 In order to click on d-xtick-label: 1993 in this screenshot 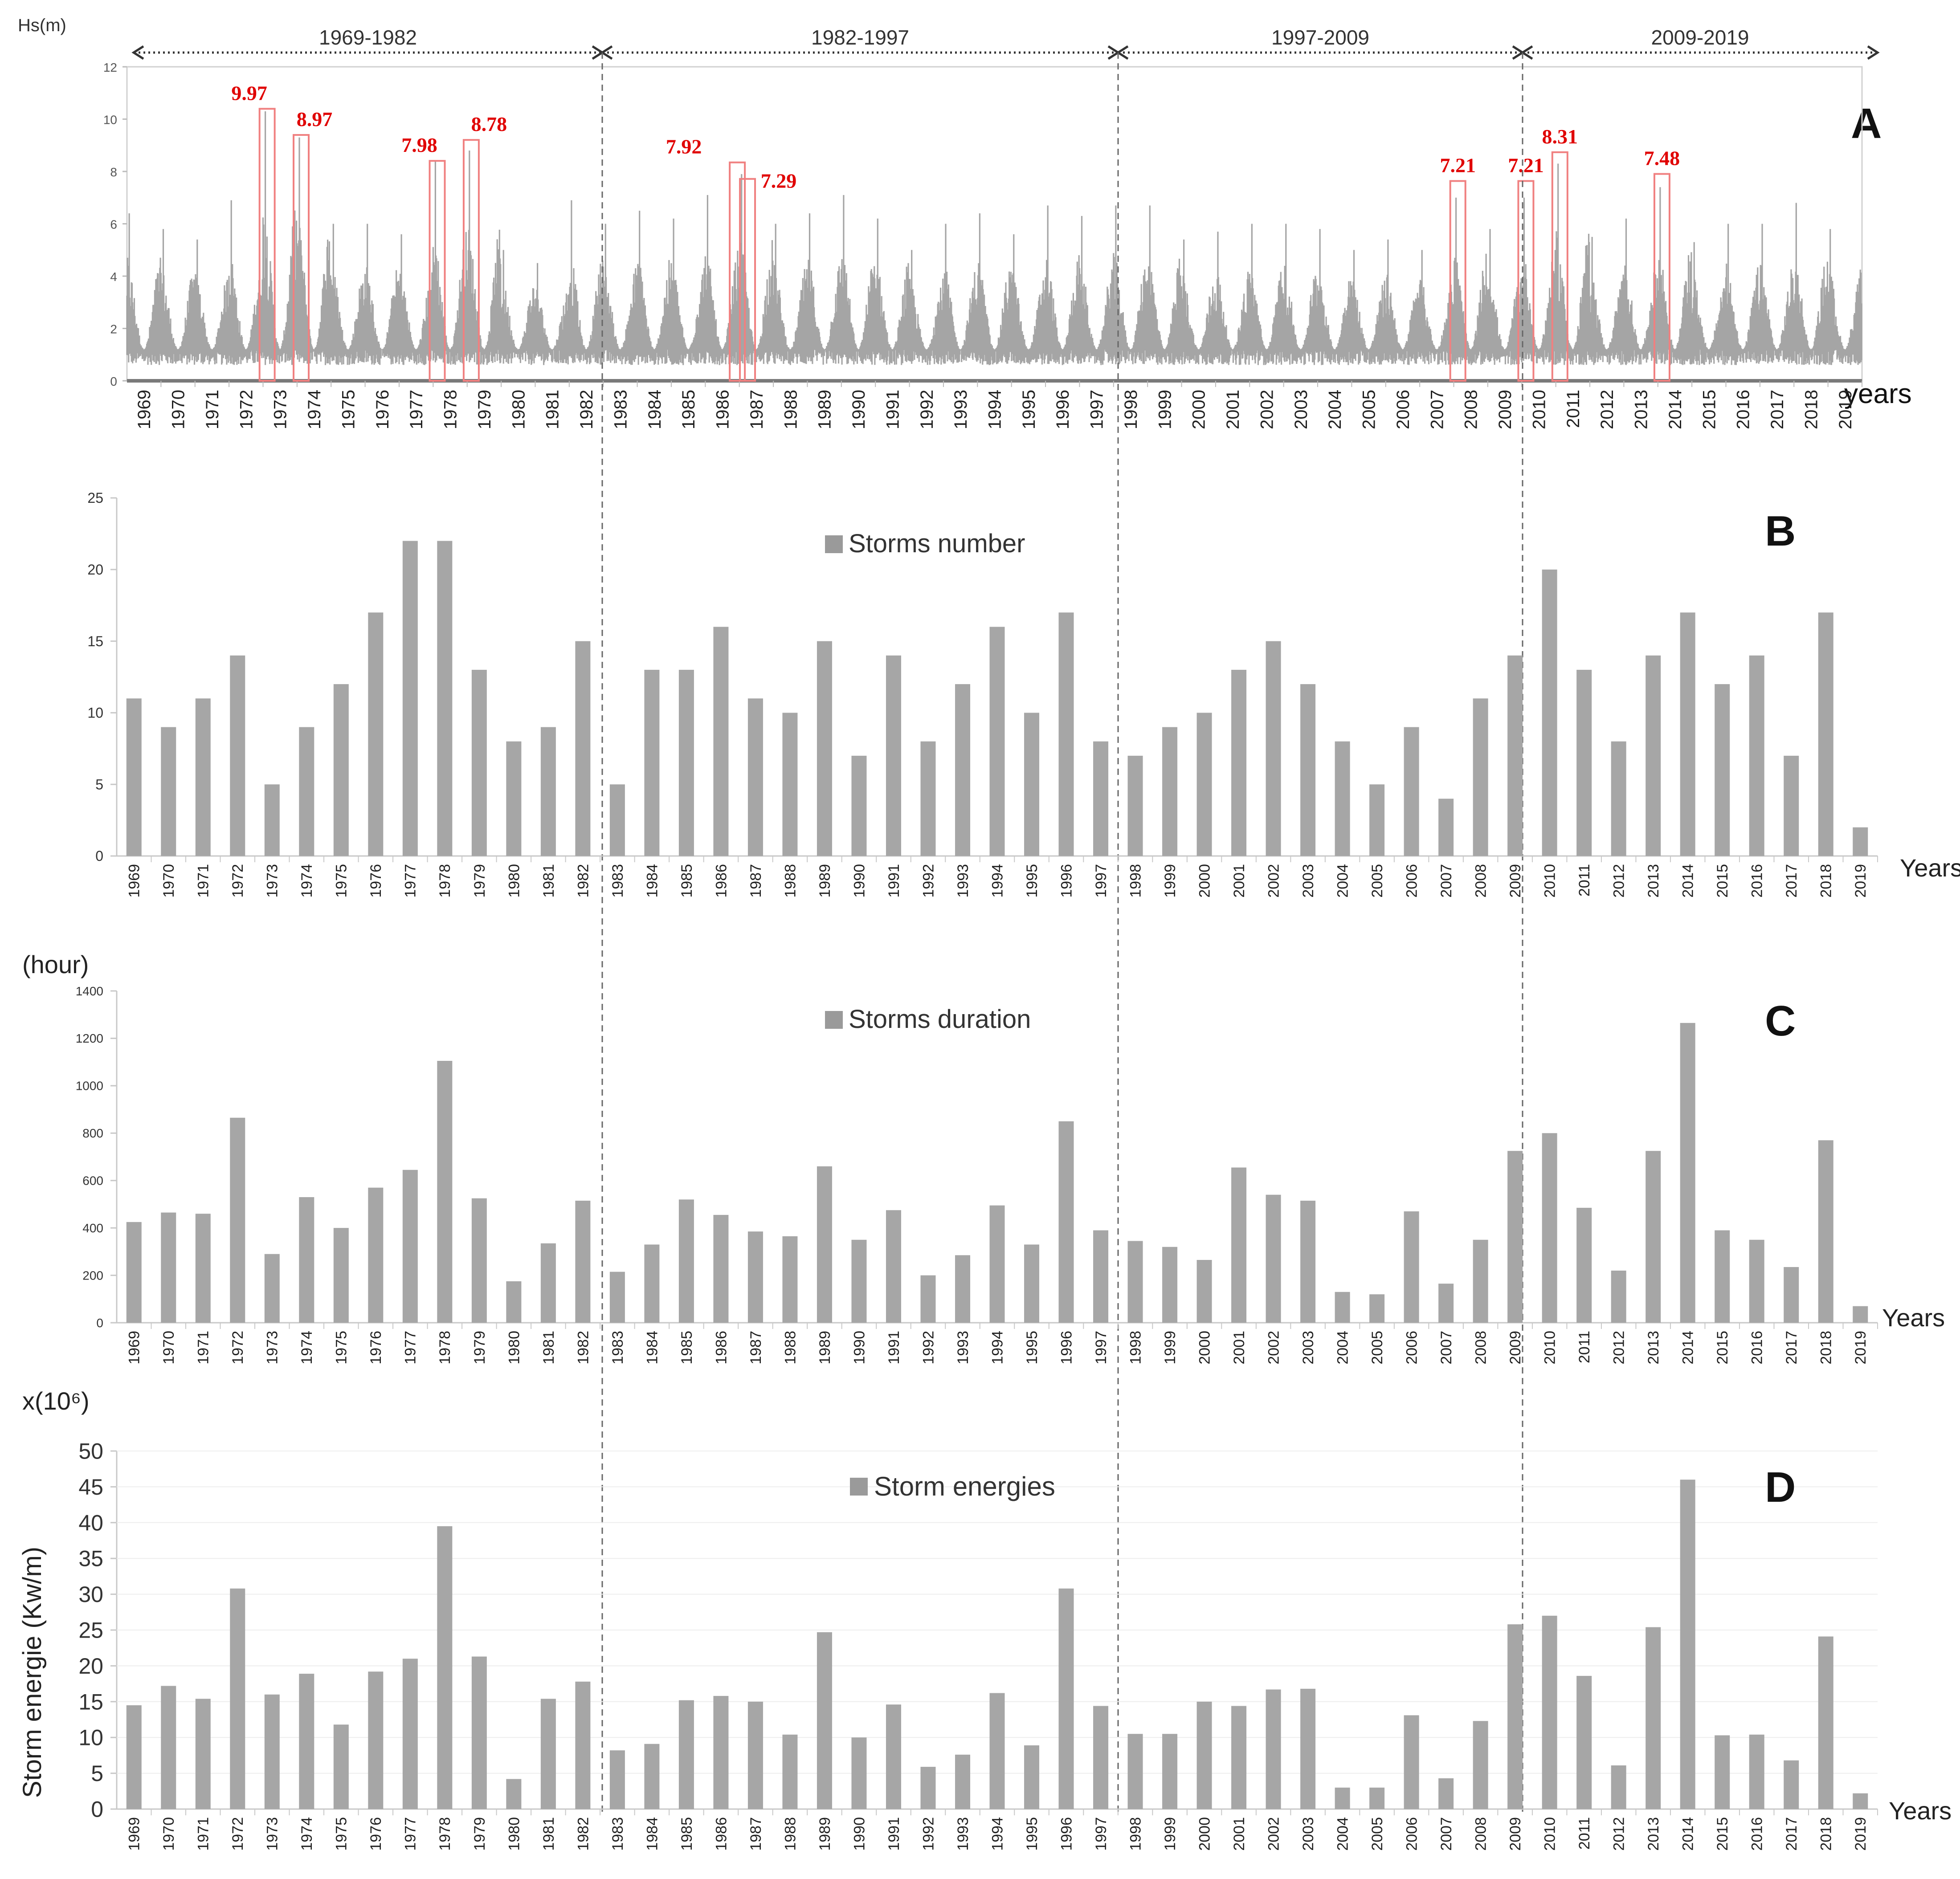, I will do `click(963, 1834)`.